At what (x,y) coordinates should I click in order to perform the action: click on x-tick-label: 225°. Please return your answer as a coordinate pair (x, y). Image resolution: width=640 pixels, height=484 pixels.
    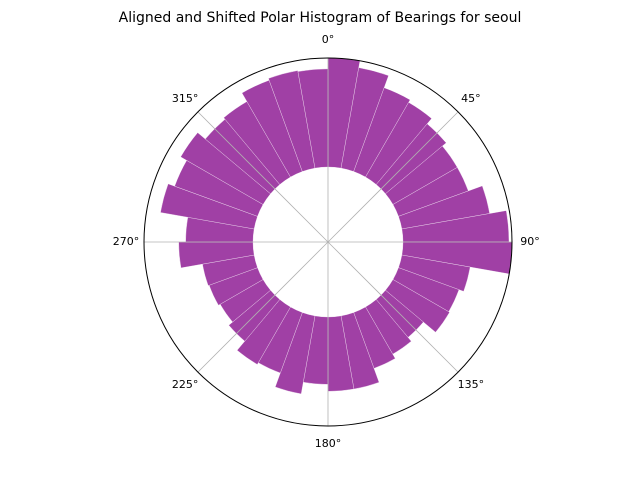
    Looking at the image, I should click on (185, 384).